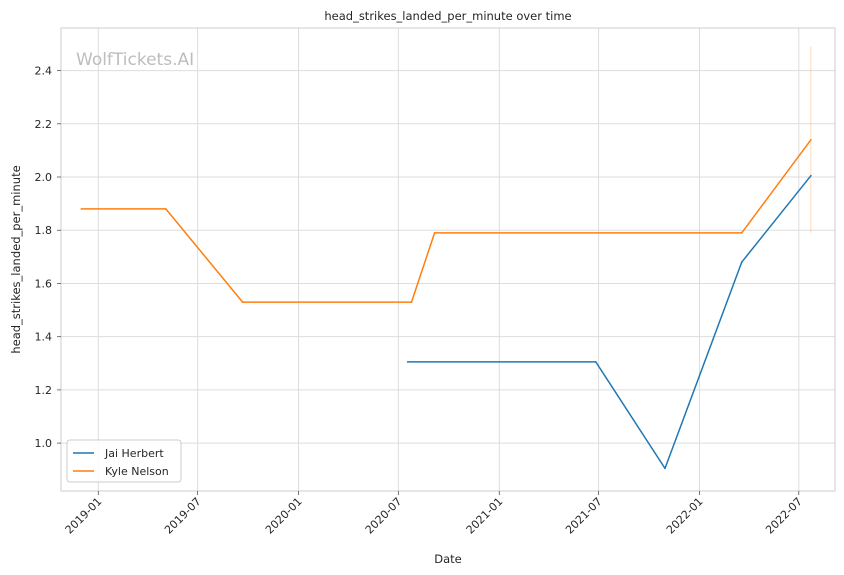 This screenshot has height=575, width=844. What do you see at coordinates (44, 390) in the screenshot?
I see `y-tick-label: 1.2` at bounding box center [44, 390].